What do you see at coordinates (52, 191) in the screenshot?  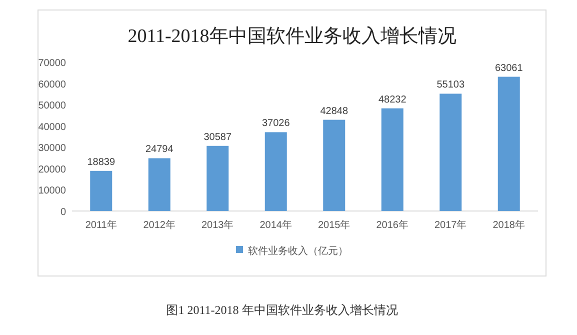 I see `y-tick-label: 10000` at bounding box center [52, 191].